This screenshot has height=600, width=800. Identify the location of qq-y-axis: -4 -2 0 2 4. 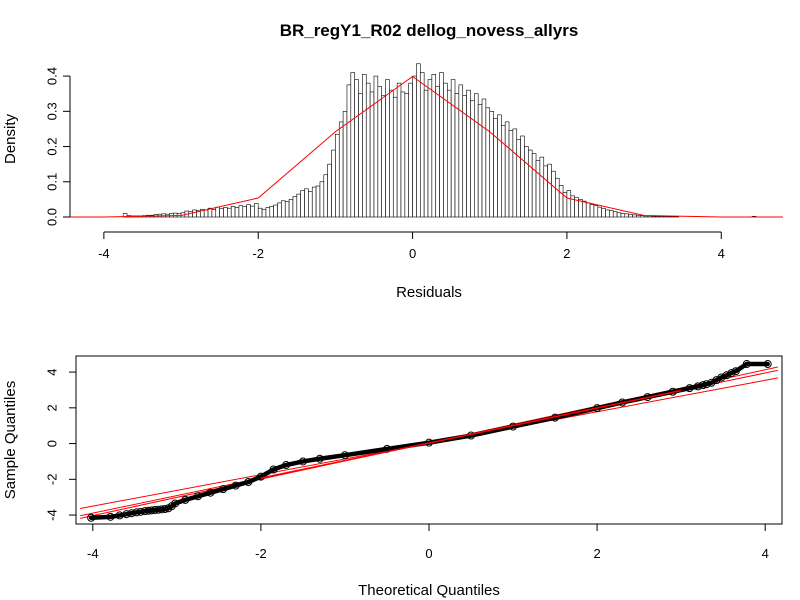
(60, 444).